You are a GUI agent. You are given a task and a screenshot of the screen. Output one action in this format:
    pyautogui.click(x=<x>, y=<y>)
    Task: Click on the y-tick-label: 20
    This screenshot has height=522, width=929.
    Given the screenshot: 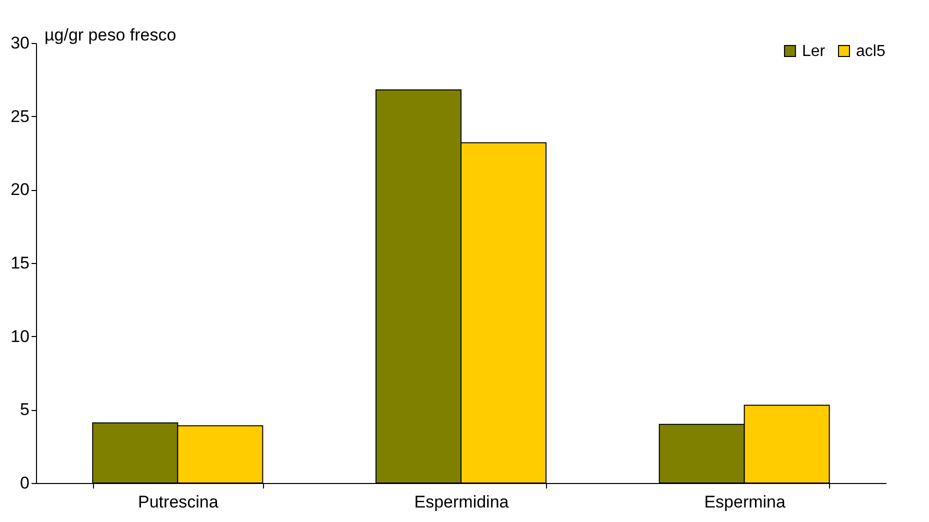 What is the action you would take?
    pyautogui.click(x=20, y=190)
    